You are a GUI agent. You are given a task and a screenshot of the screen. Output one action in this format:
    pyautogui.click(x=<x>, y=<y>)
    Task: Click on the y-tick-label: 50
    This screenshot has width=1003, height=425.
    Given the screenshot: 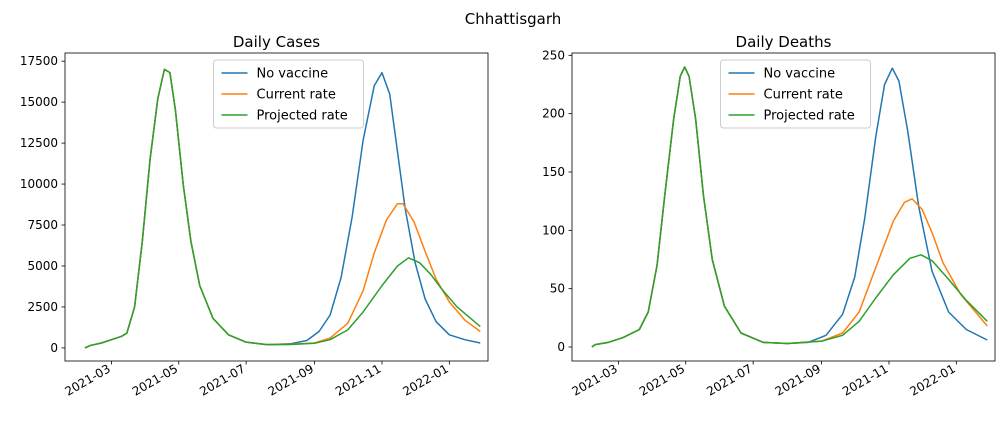 What is the action you would take?
    pyautogui.click(x=557, y=289)
    